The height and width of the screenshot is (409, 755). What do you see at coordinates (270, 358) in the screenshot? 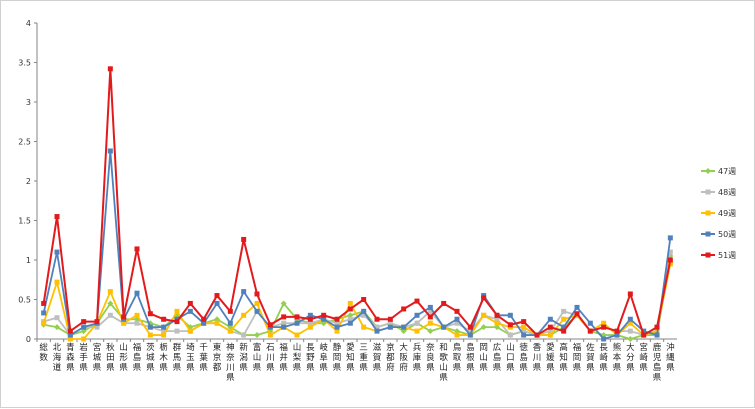
I see `x-tick-label: 石川県` at bounding box center [270, 358].